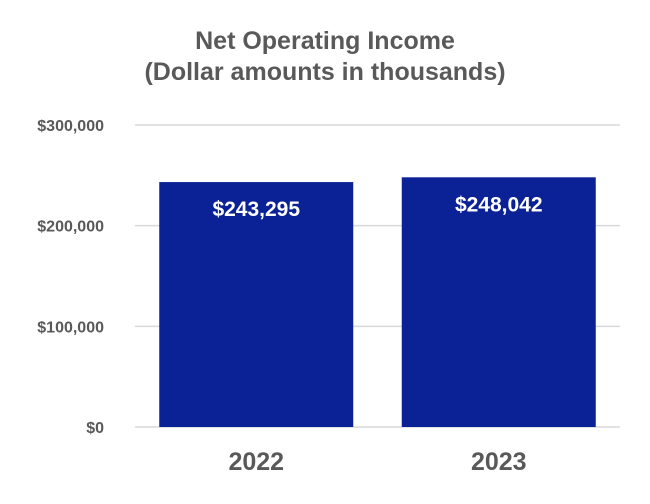 The width and height of the screenshot is (650, 504). Describe the element at coordinates (256, 209) in the screenshot. I see `data-label: $243,295` at that location.